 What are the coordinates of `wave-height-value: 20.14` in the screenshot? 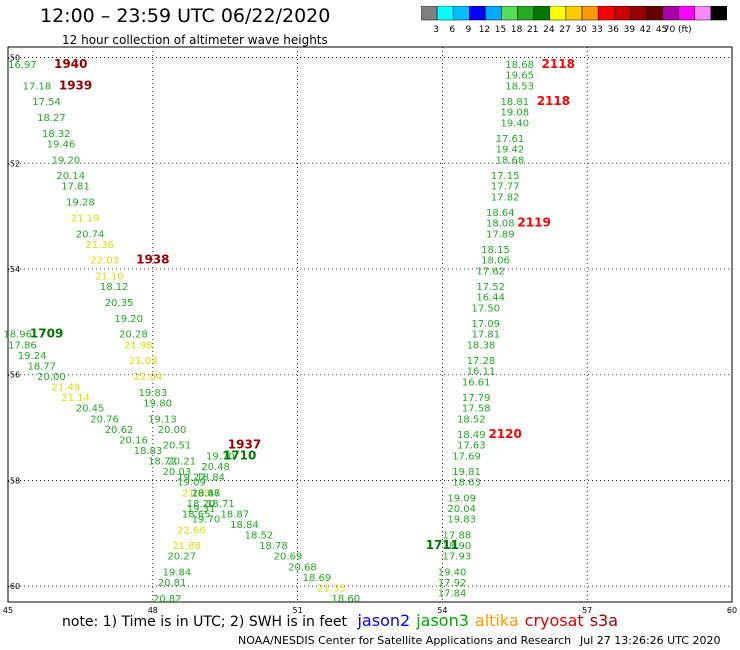 It's located at (70, 176).